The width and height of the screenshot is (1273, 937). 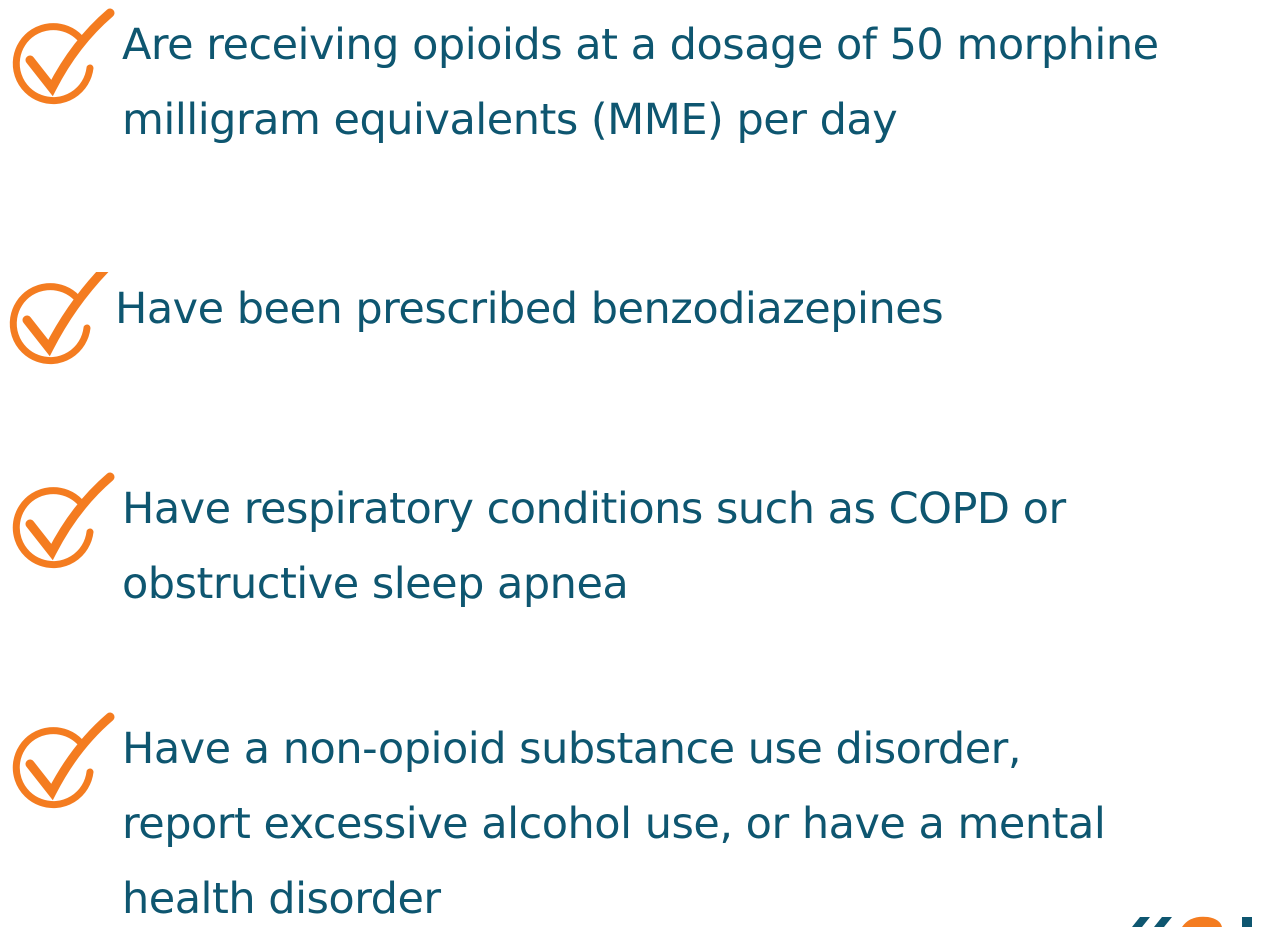 I want to click on text-line: health disorder, so click(x=281, y=899).